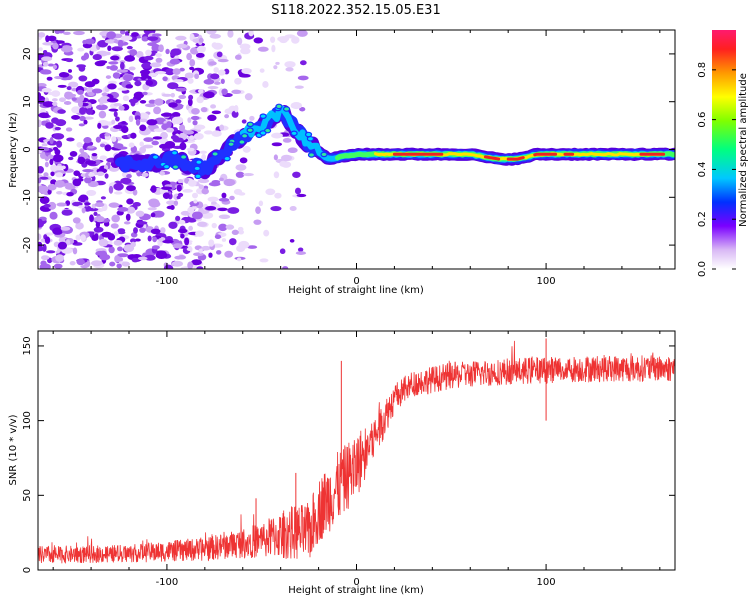  What do you see at coordinates (545, 154) in the screenshot?
I see `ridge-peak` at bounding box center [545, 154].